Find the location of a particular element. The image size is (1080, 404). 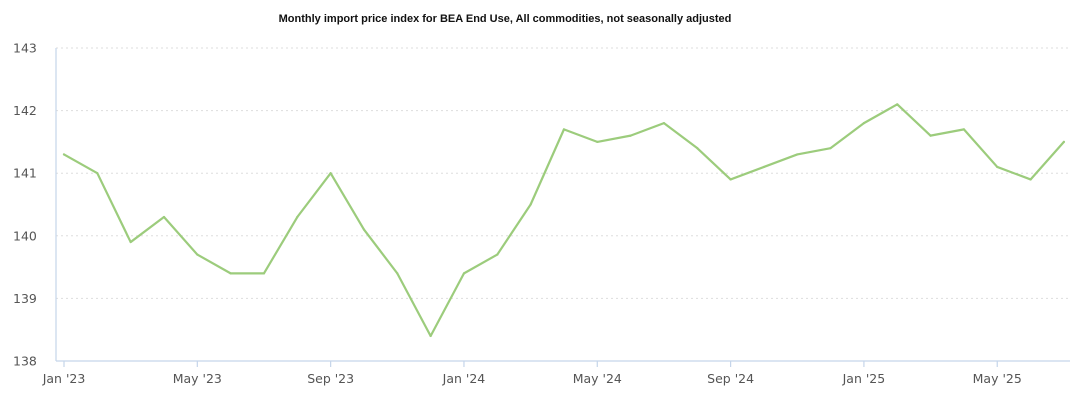

x-tick-label: Jan '25 is located at coordinates (864, 378).